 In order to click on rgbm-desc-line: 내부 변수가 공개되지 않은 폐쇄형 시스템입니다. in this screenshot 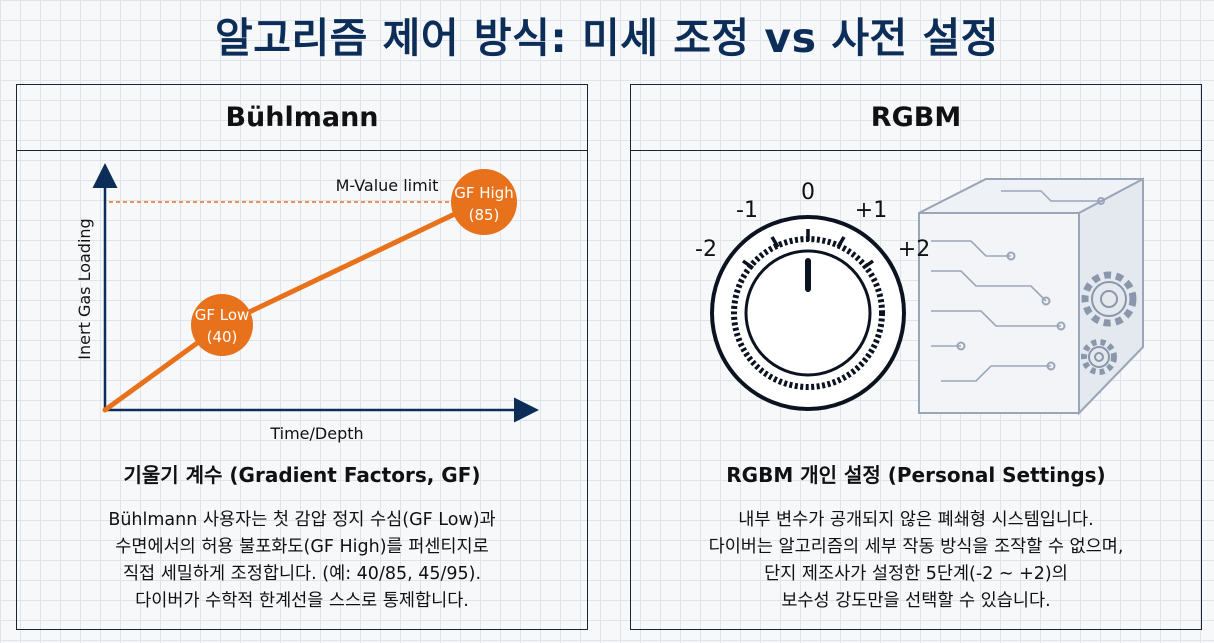, I will do `click(916, 520)`.